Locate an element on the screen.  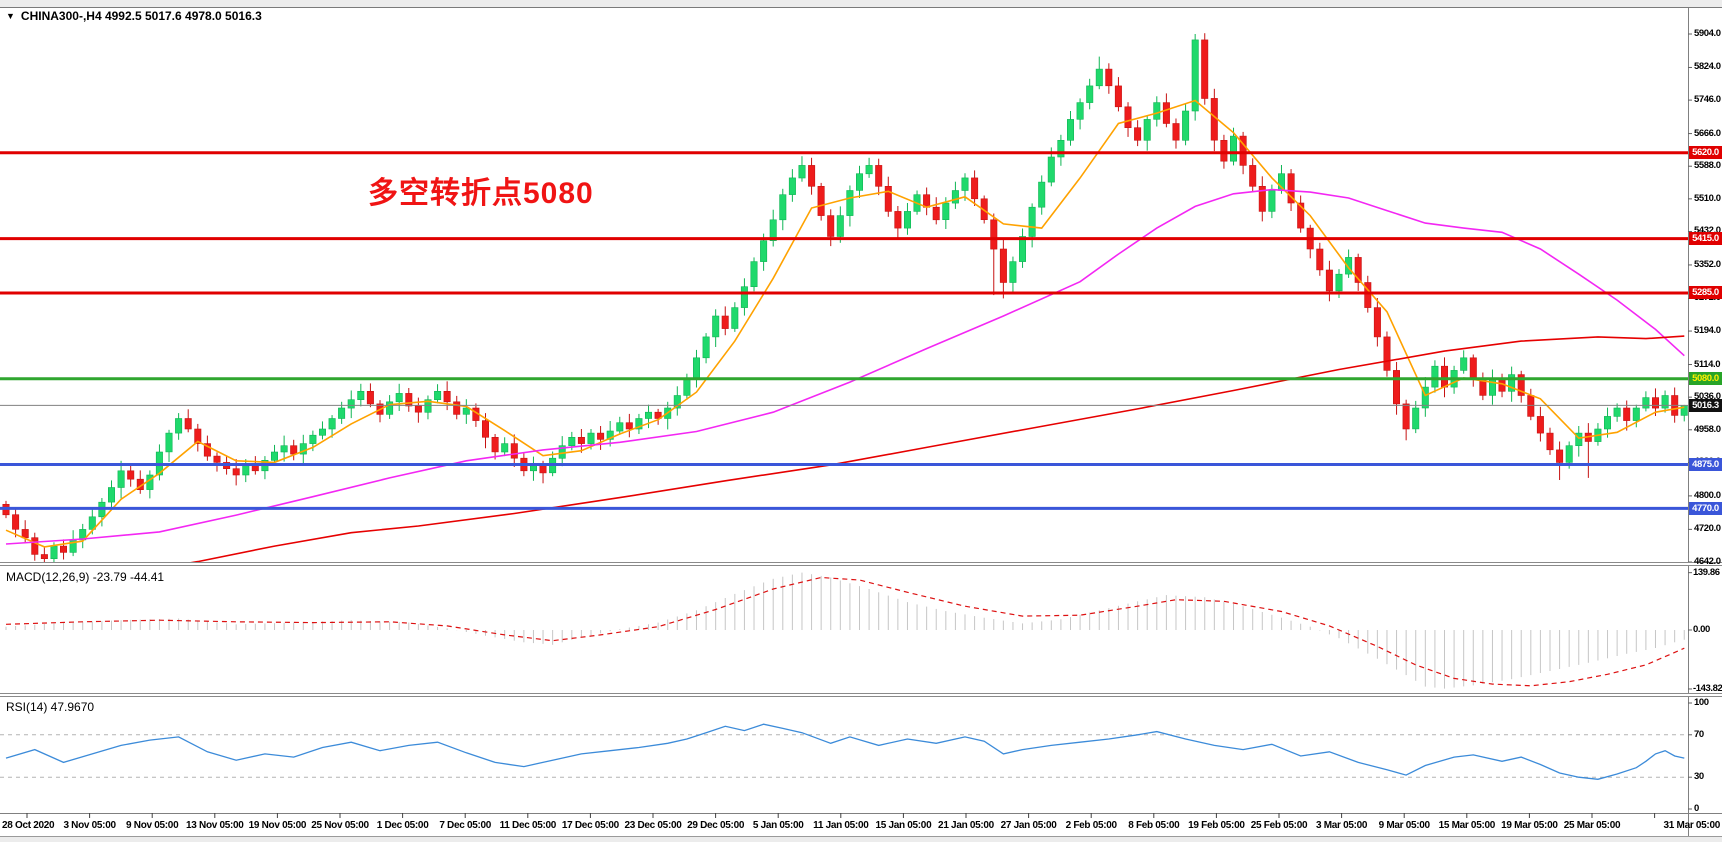
price-axis-tick-label: 5352.0 is located at coordinates (1707, 264).